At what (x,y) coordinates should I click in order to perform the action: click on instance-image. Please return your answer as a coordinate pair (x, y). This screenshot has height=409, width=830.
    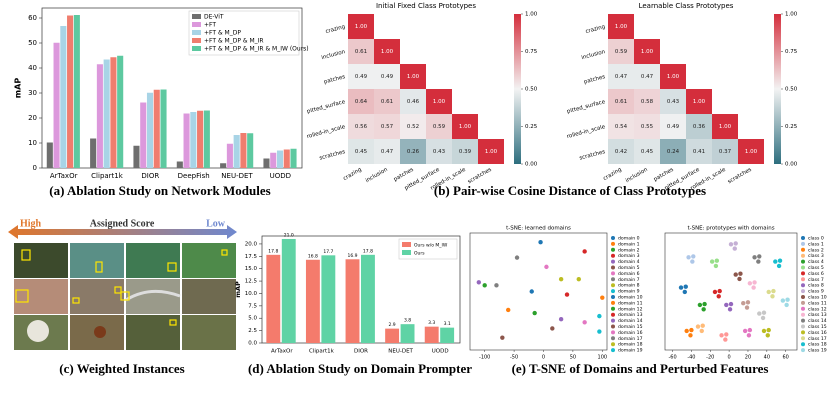
    Looking at the image, I should click on (209, 296).